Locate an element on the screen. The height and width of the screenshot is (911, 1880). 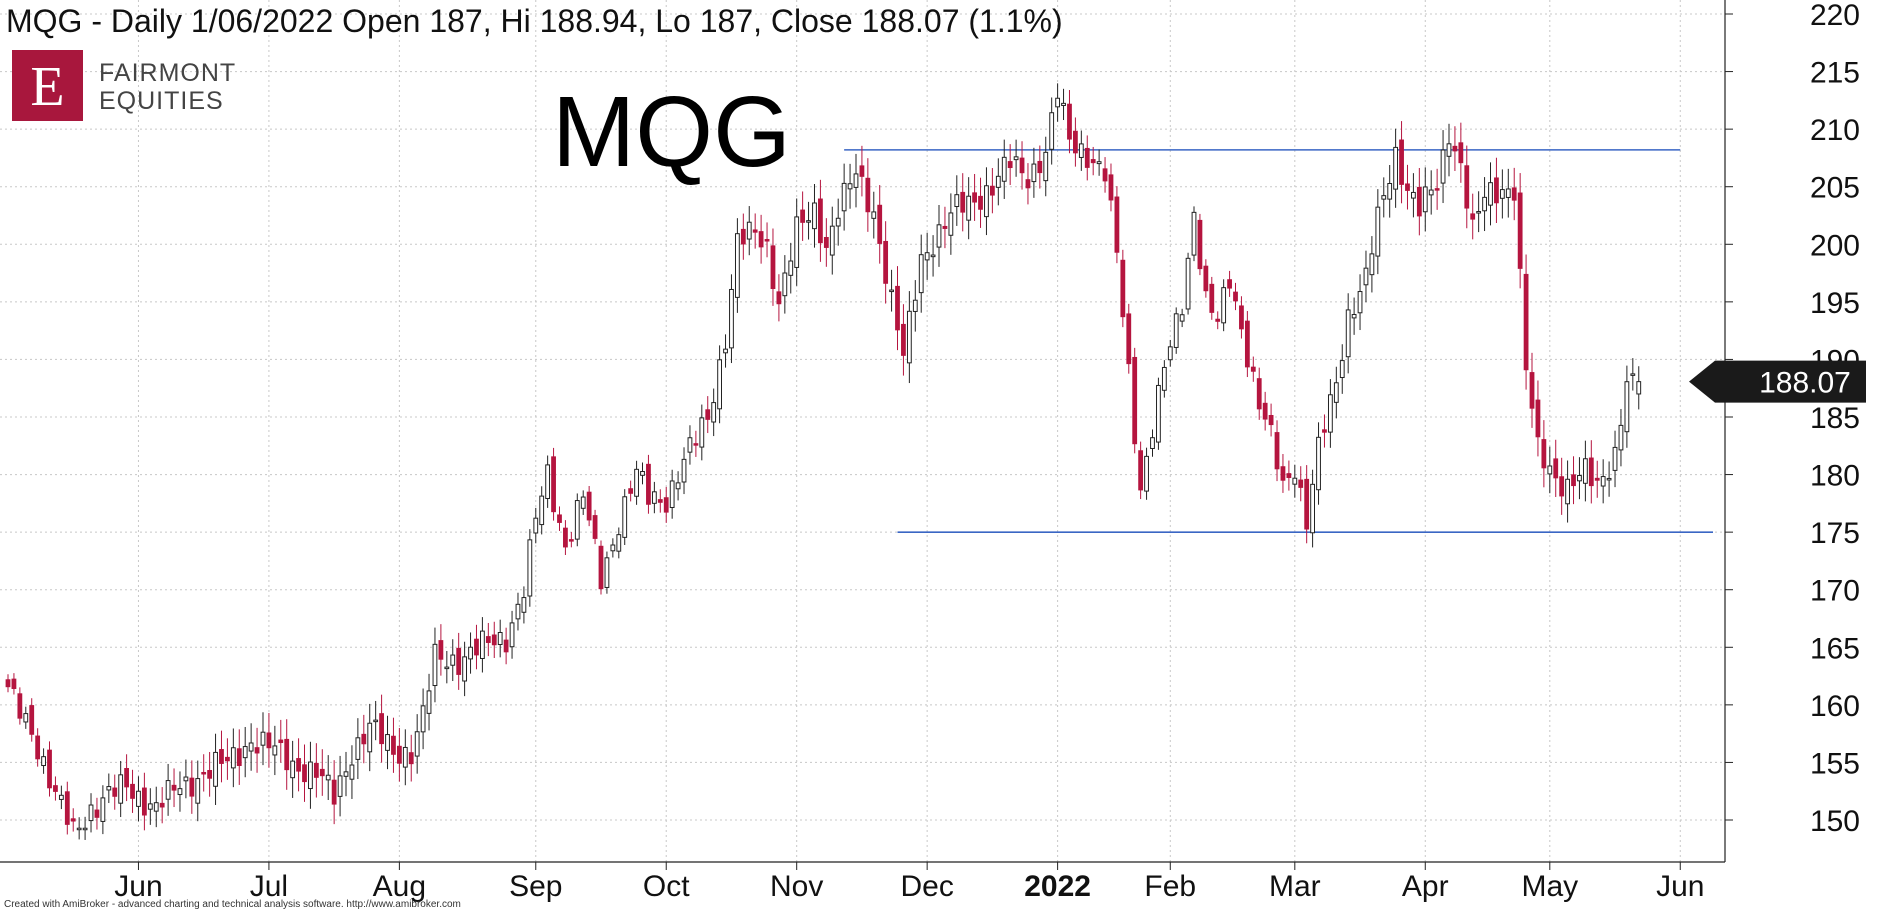
y-tick-label-210: 210 is located at coordinates (1835, 130).